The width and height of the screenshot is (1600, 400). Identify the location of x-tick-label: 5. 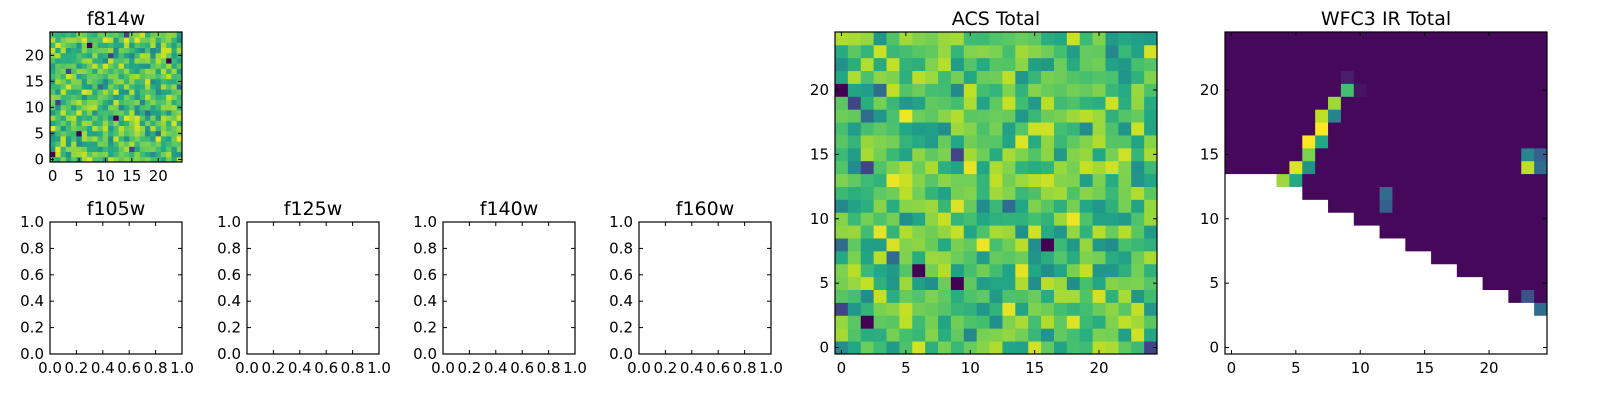
(906, 368).